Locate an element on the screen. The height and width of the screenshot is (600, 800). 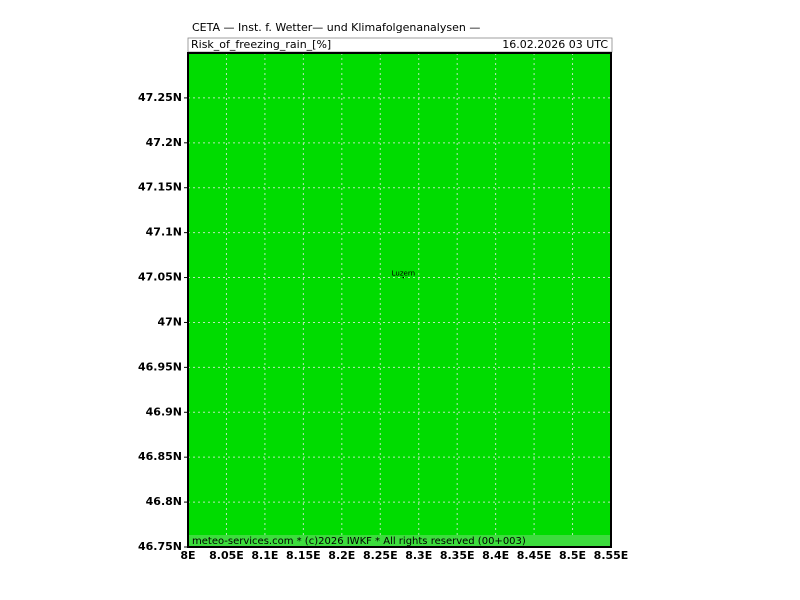
x-tick-label: 8.4E is located at coordinates (495, 555).